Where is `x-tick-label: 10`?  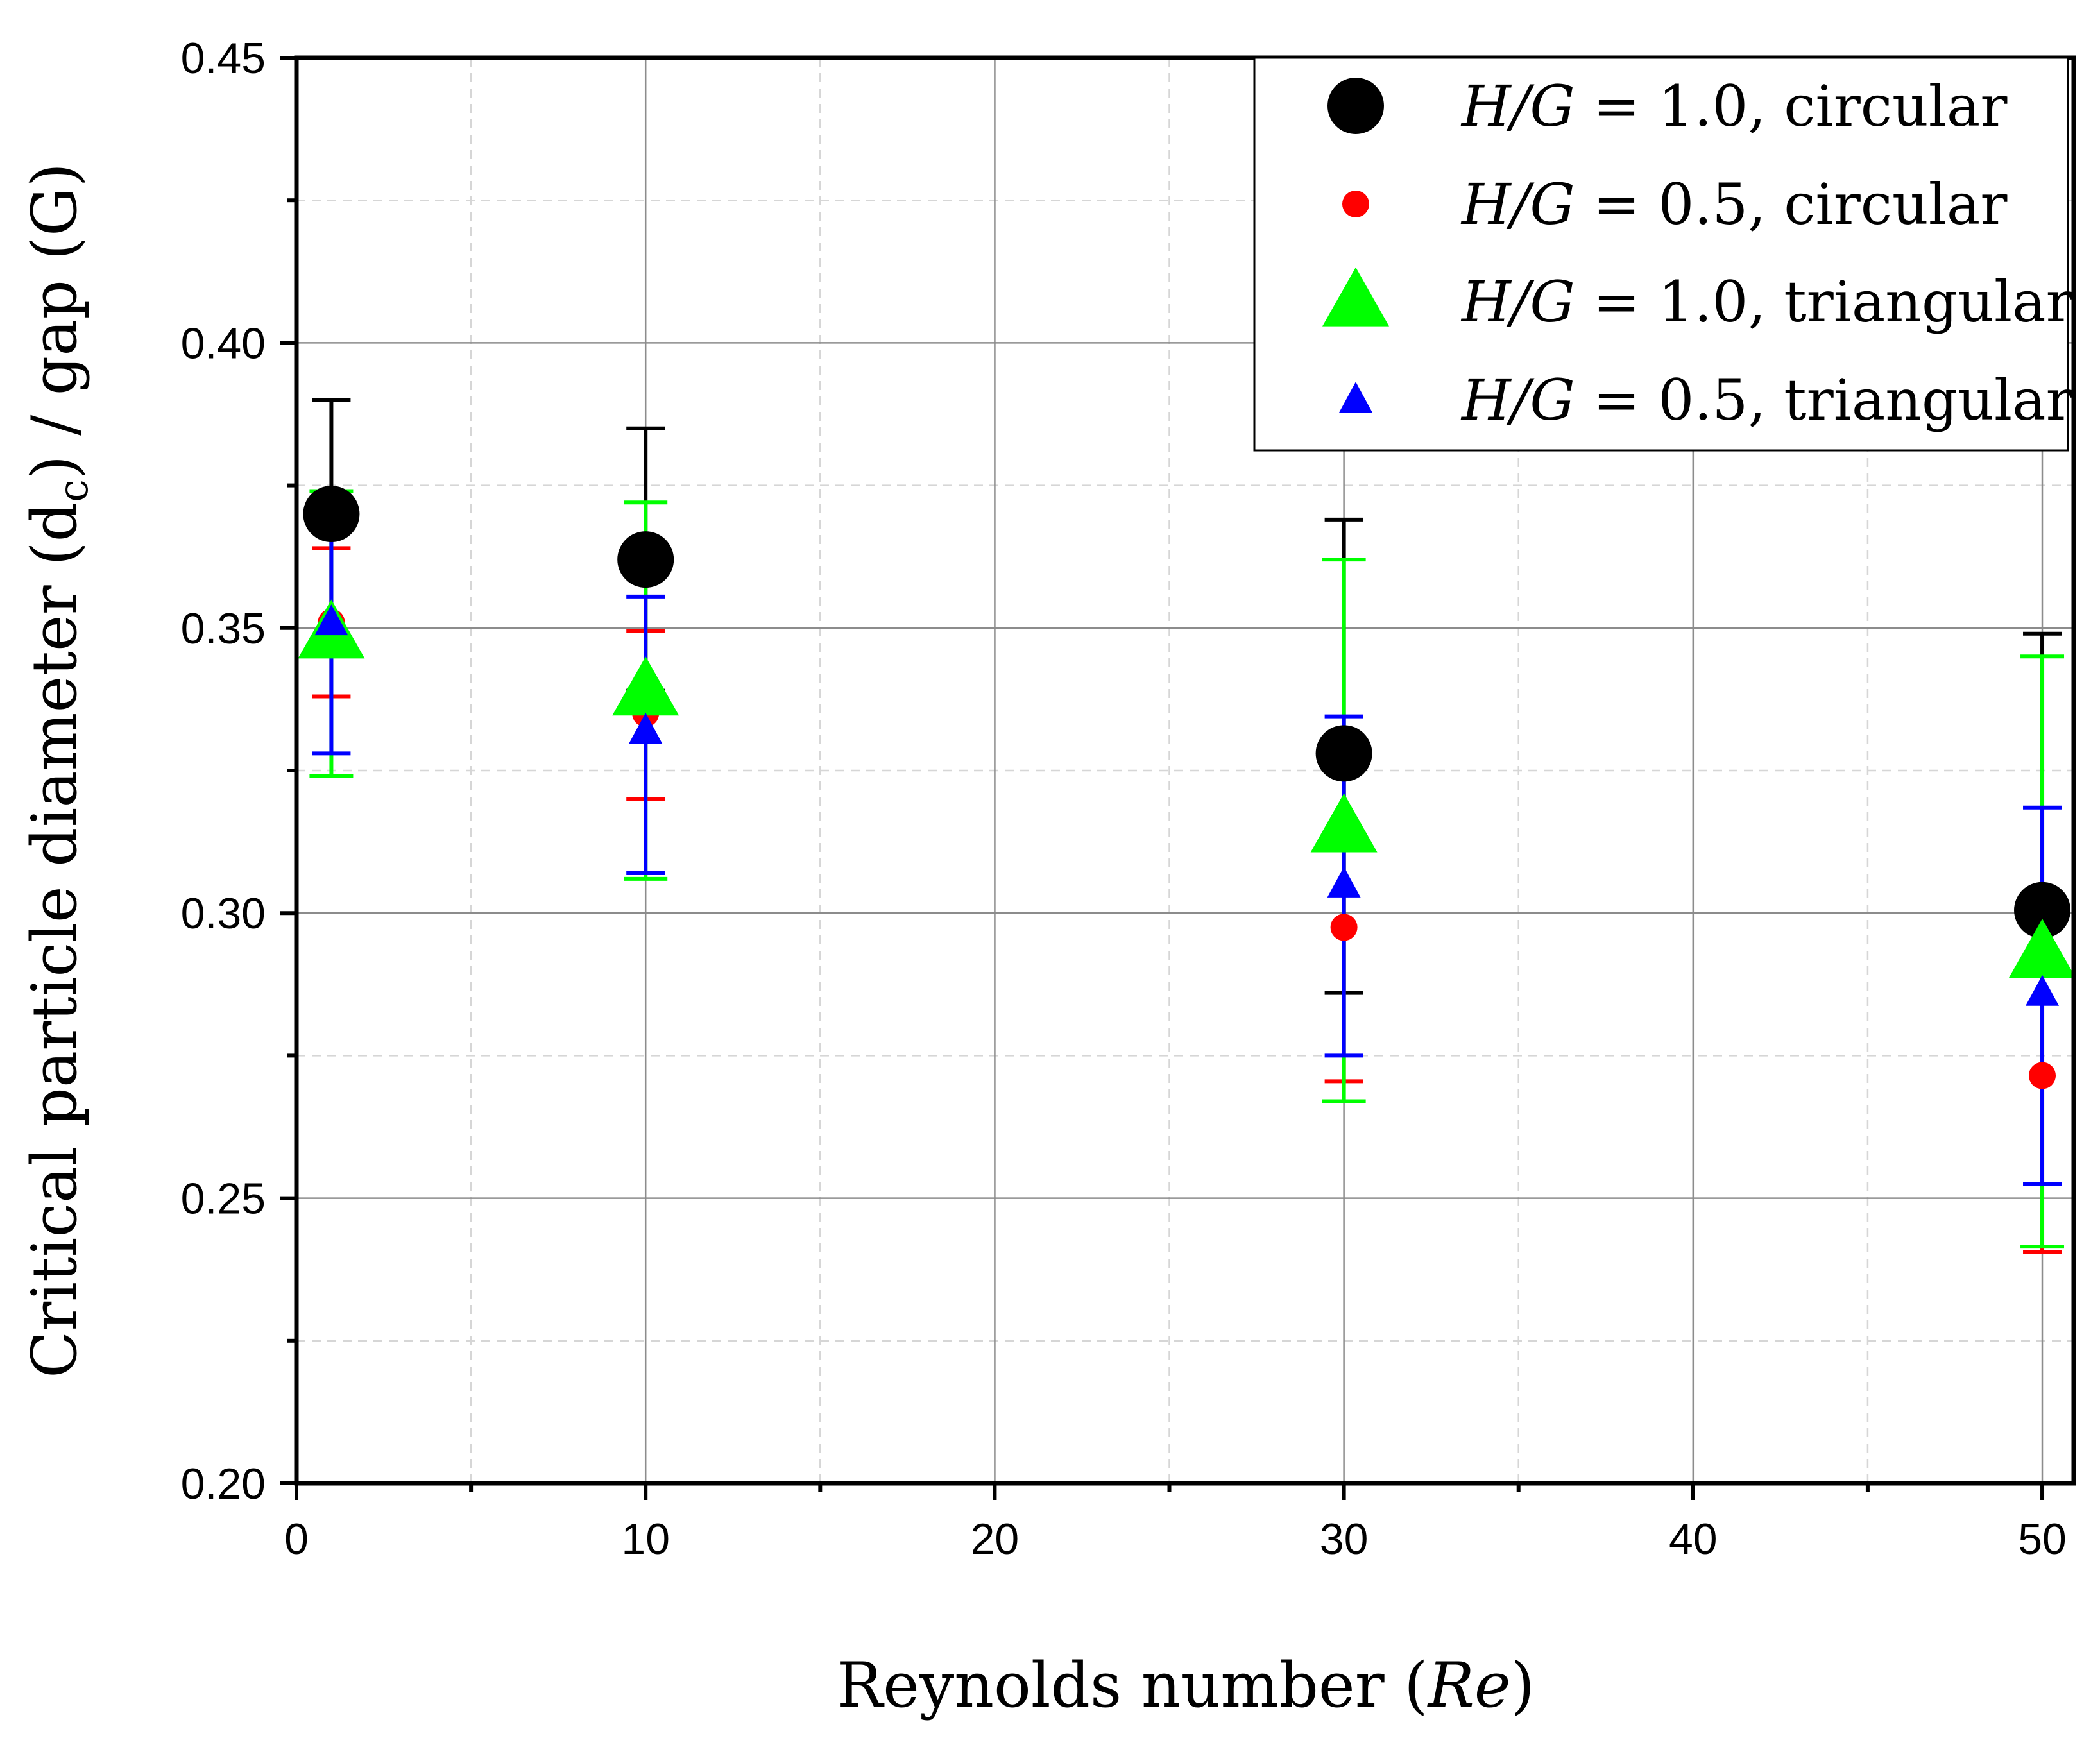
x-tick-label: 10 is located at coordinates (645, 1539).